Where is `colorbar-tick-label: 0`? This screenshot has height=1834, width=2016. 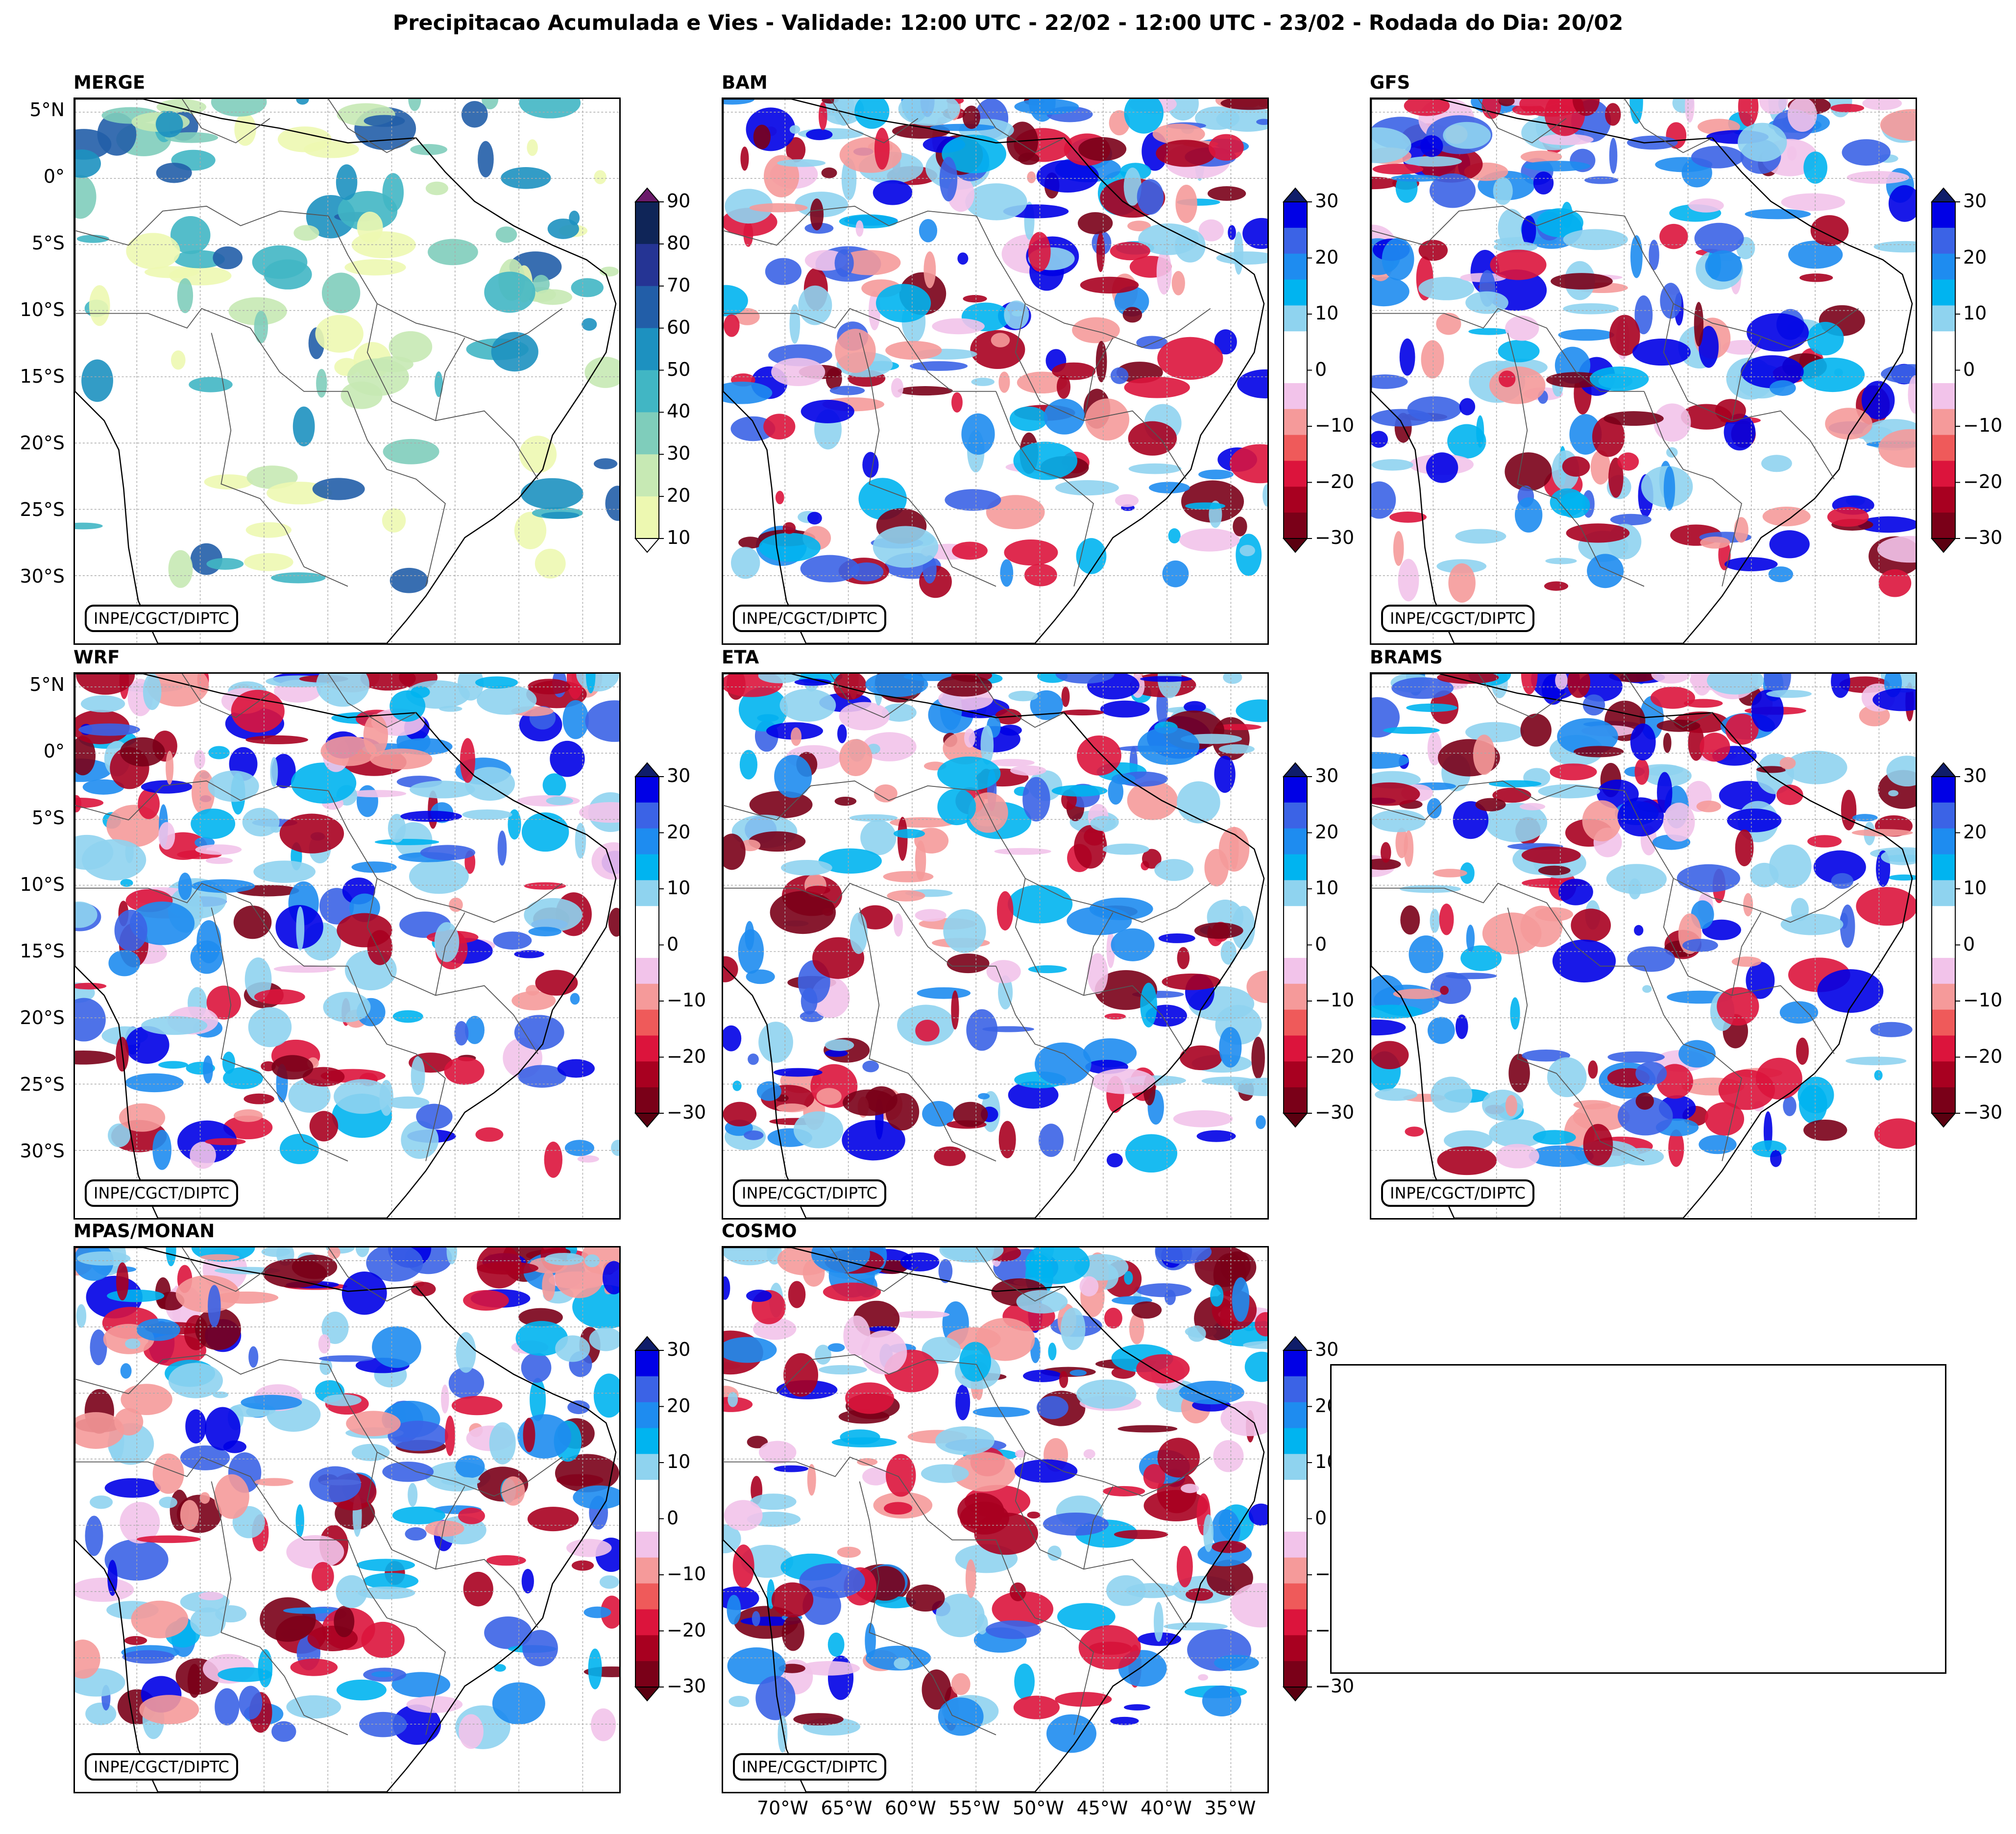
colorbar-tick-label: 0 is located at coordinates (1321, 944).